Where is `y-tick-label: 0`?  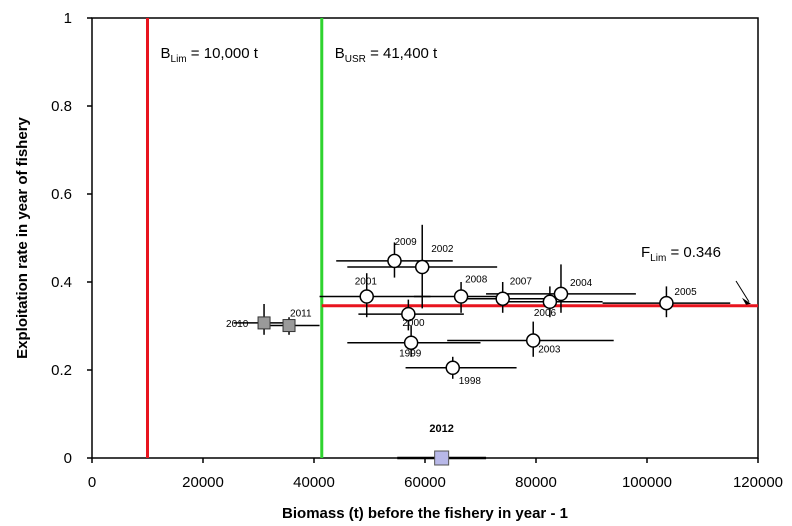
y-tick-label: 0 is located at coordinates (68, 458).